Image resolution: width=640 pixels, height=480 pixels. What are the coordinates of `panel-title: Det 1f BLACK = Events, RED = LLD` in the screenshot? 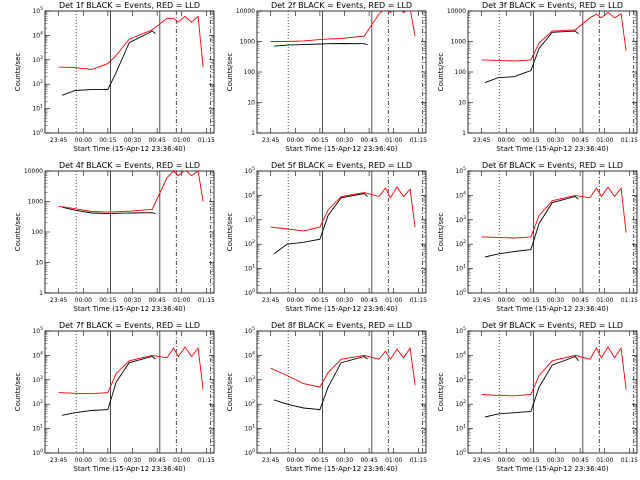 It's located at (129, 5).